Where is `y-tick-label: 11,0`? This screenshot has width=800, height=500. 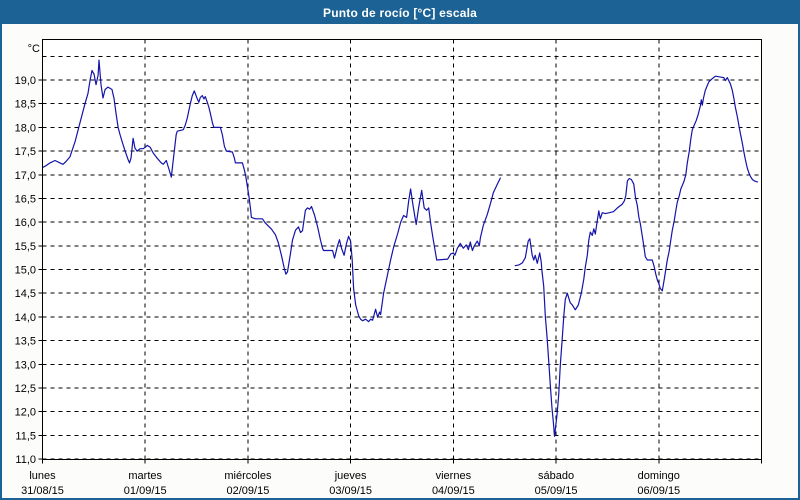 y-tick-label: 11,0 is located at coordinates (25, 460).